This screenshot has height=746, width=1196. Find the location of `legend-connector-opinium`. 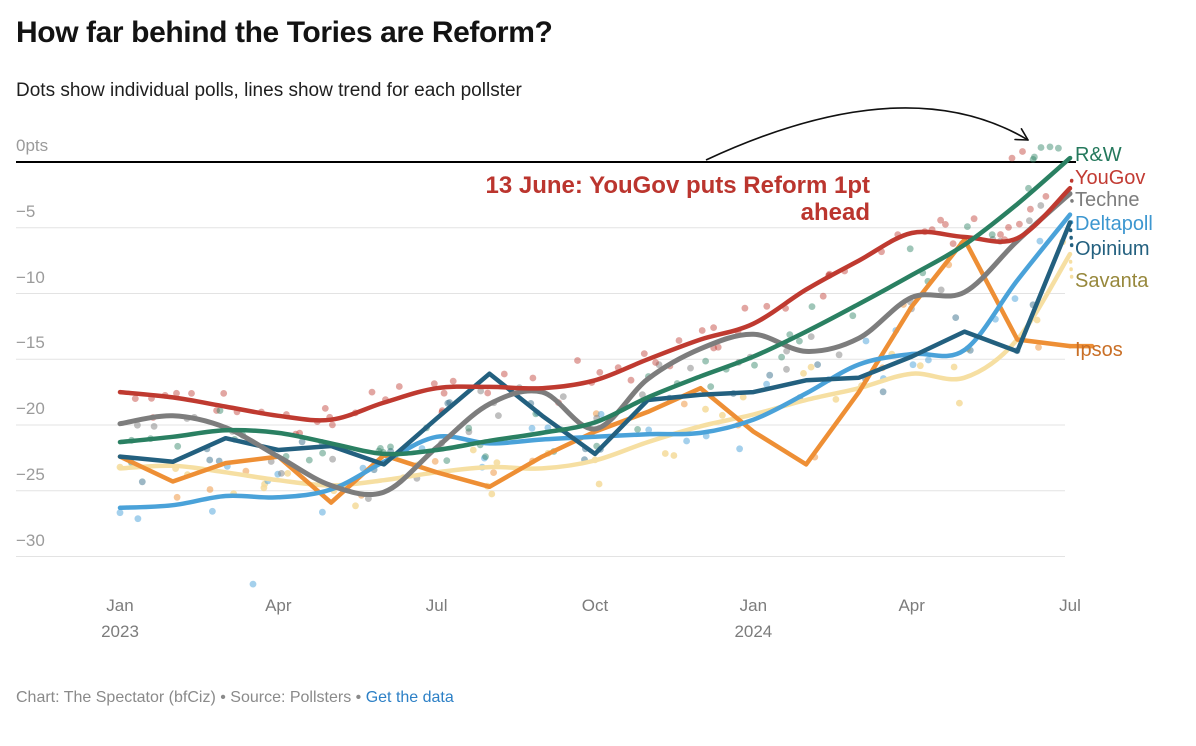

legend-connector-opinium is located at coordinates (1071, 236).